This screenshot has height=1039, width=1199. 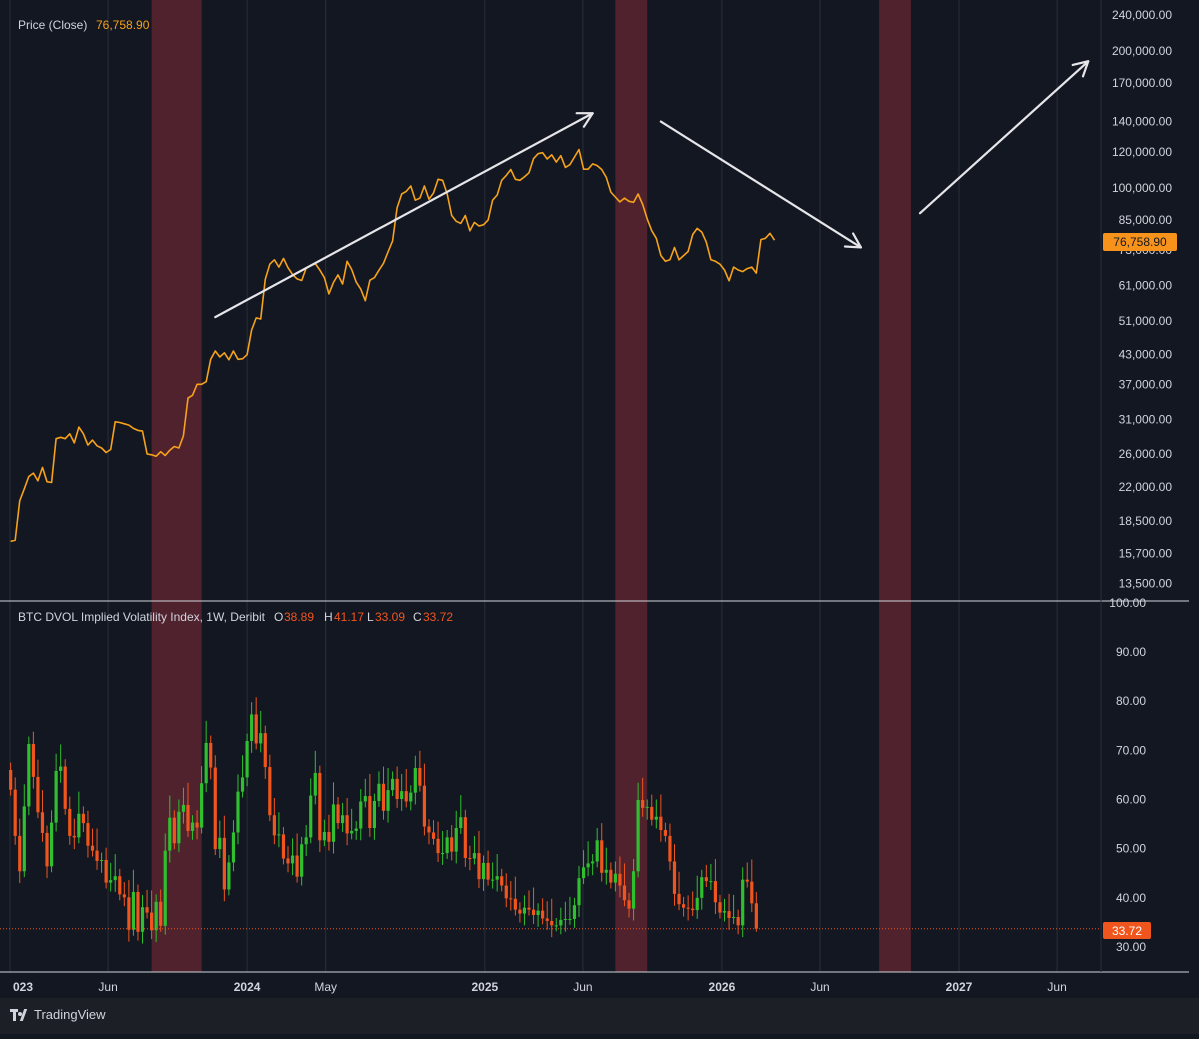 I want to click on dvol-close-label: C, so click(x=417, y=617).